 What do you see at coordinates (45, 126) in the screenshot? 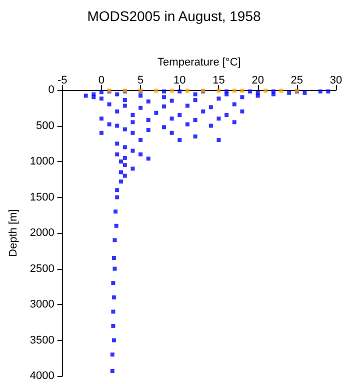
I see `y-tick-label: 500` at bounding box center [45, 126].